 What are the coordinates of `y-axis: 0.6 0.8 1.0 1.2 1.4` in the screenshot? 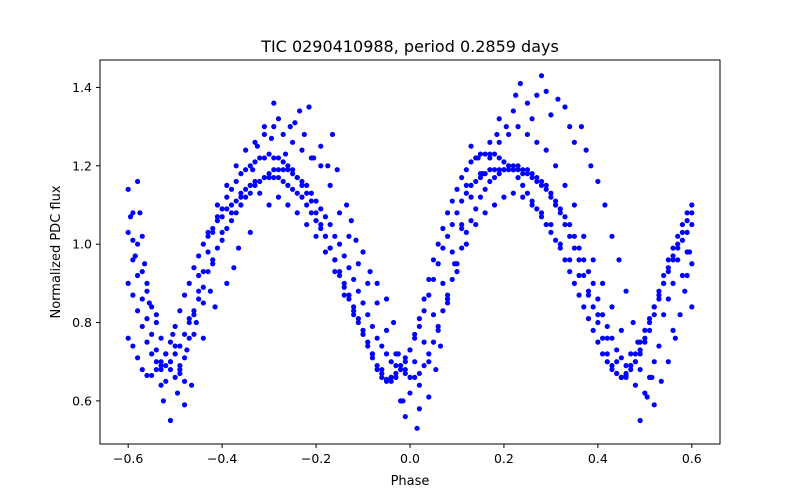 It's located at (86, 244).